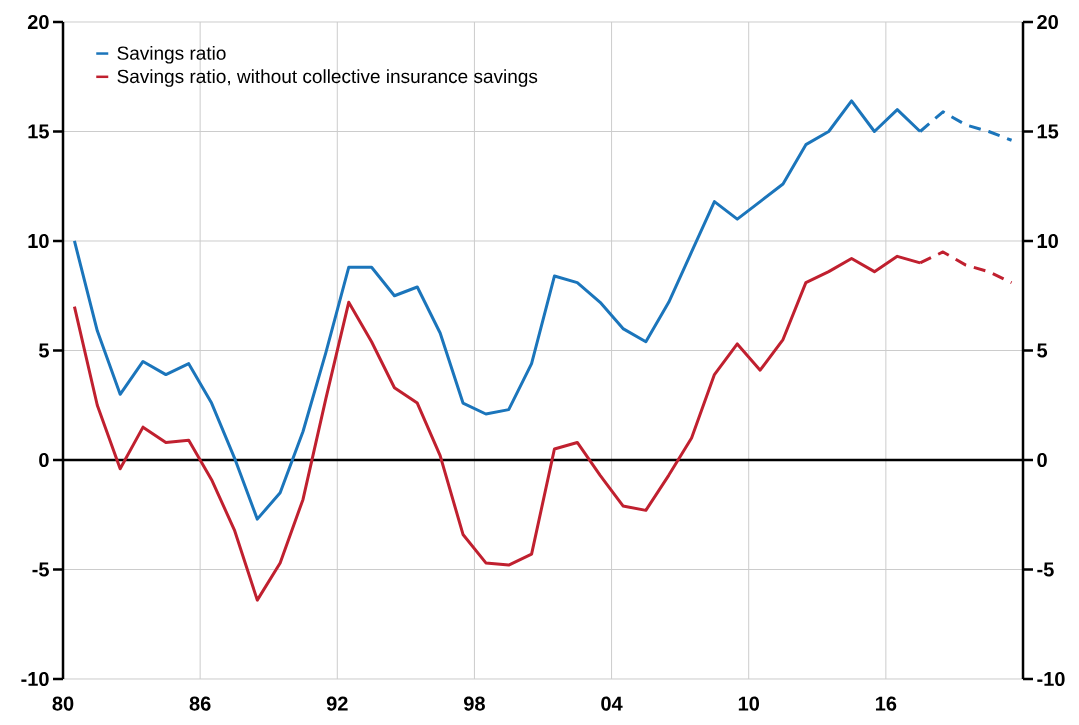  I want to click on x-tick-label: 10, so click(749, 703).